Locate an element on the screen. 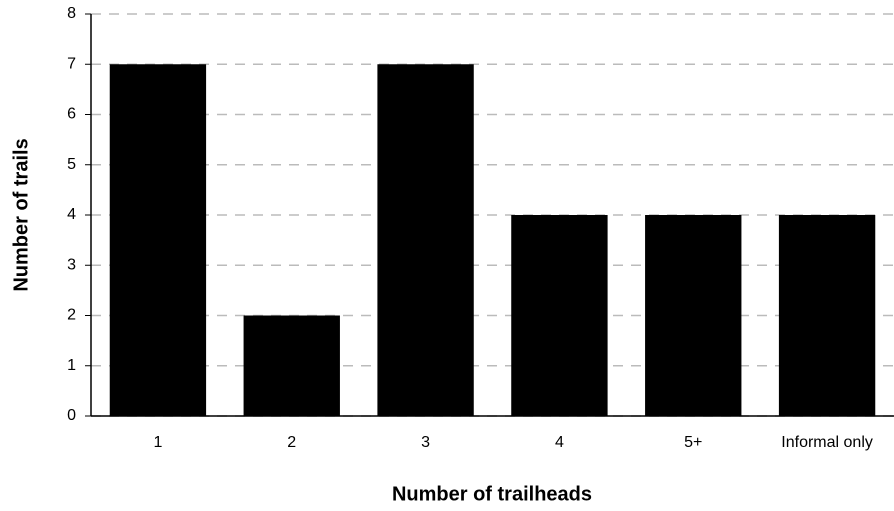 The height and width of the screenshot is (511, 894). y-axis-label: Number of trails is located at coordinates (21, 214).